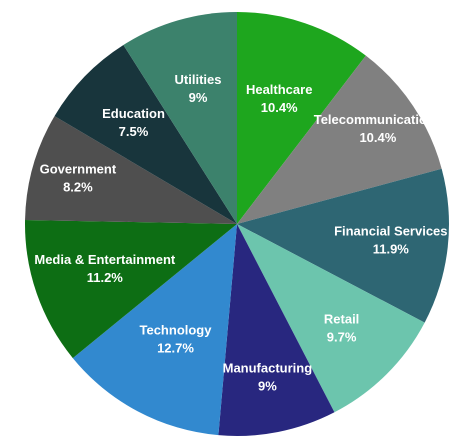 This screenshot has height=444, width=474. Describe the element at coordinates (198, 88) in the screenshot. I see `slice-label-group-utilities: Utilities 9%` at that location.